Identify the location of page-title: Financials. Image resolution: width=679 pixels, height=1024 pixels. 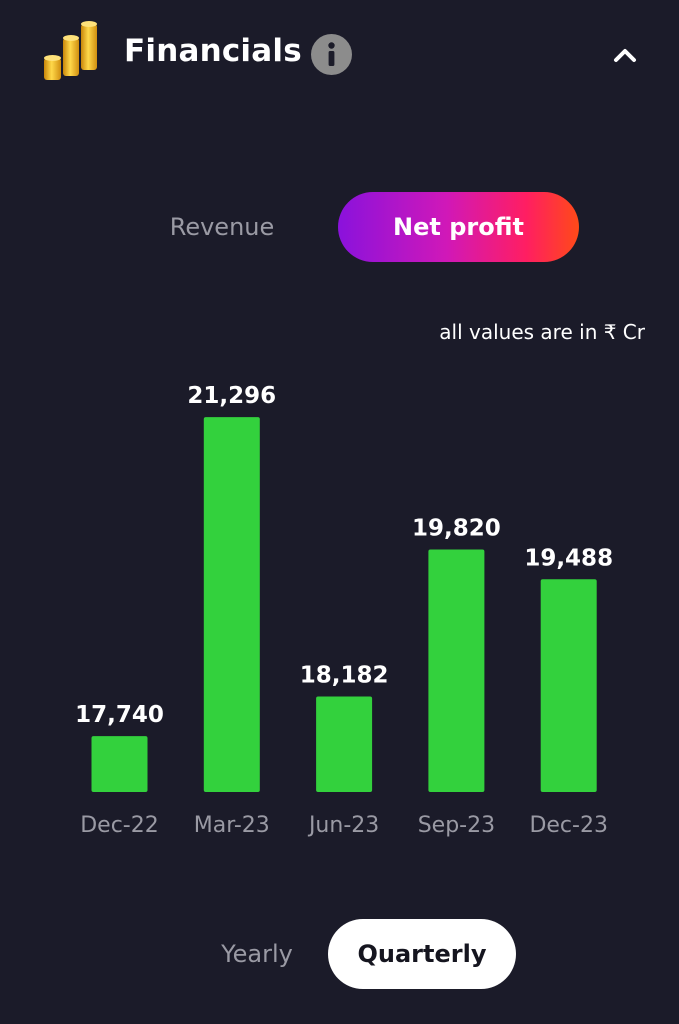
(213, 51).